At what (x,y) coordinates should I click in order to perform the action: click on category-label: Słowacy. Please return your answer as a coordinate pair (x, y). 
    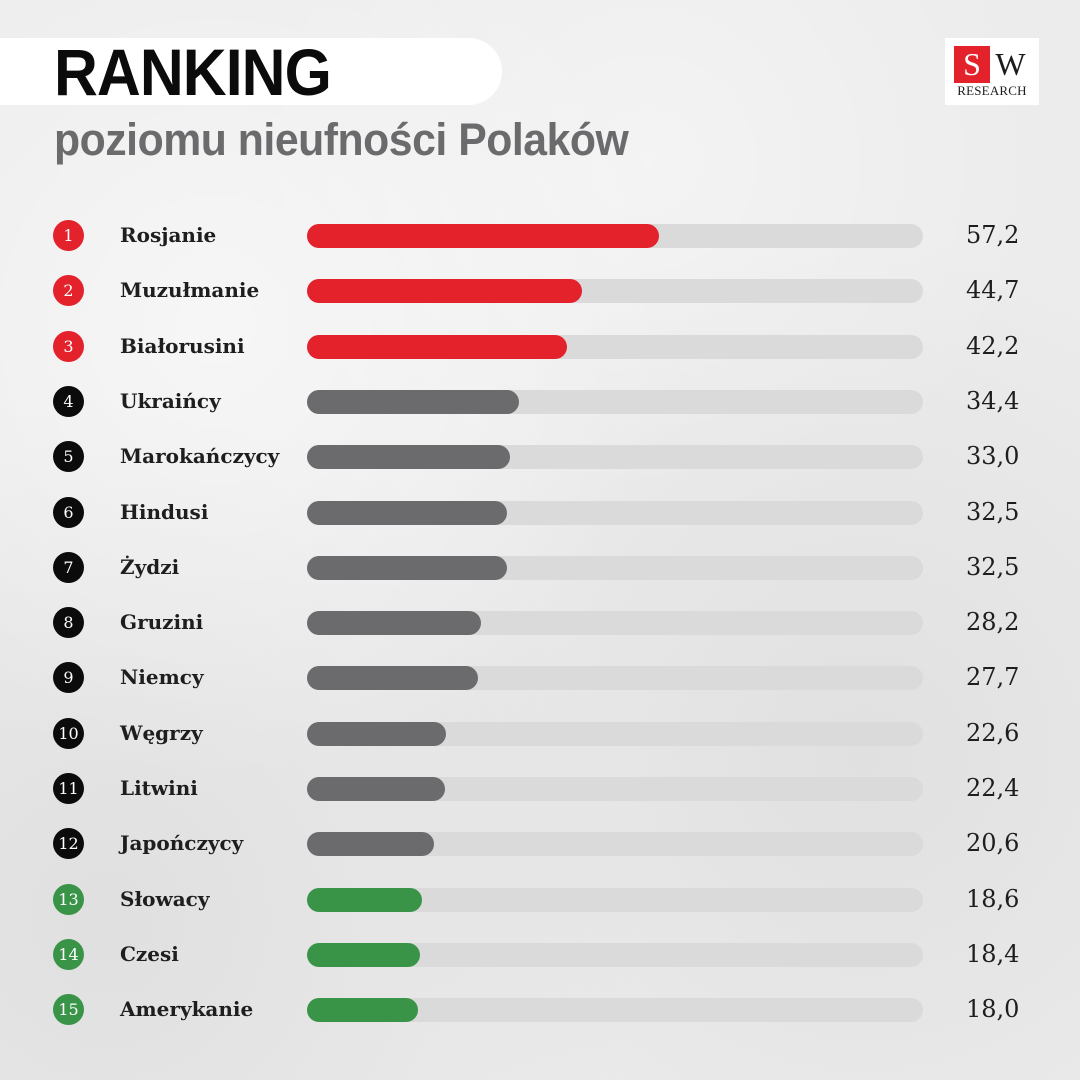
    Looking at the image, I should click on (165, 898).